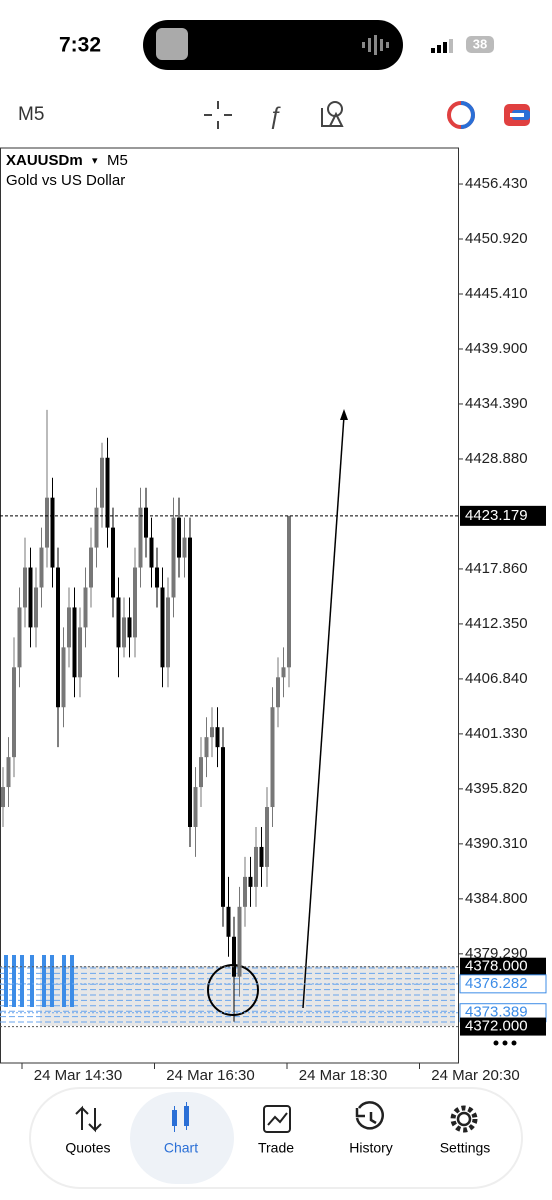 This screenshot has height=1200, width=552. I want to click on nav-label: Settings, so click(465, 1148).